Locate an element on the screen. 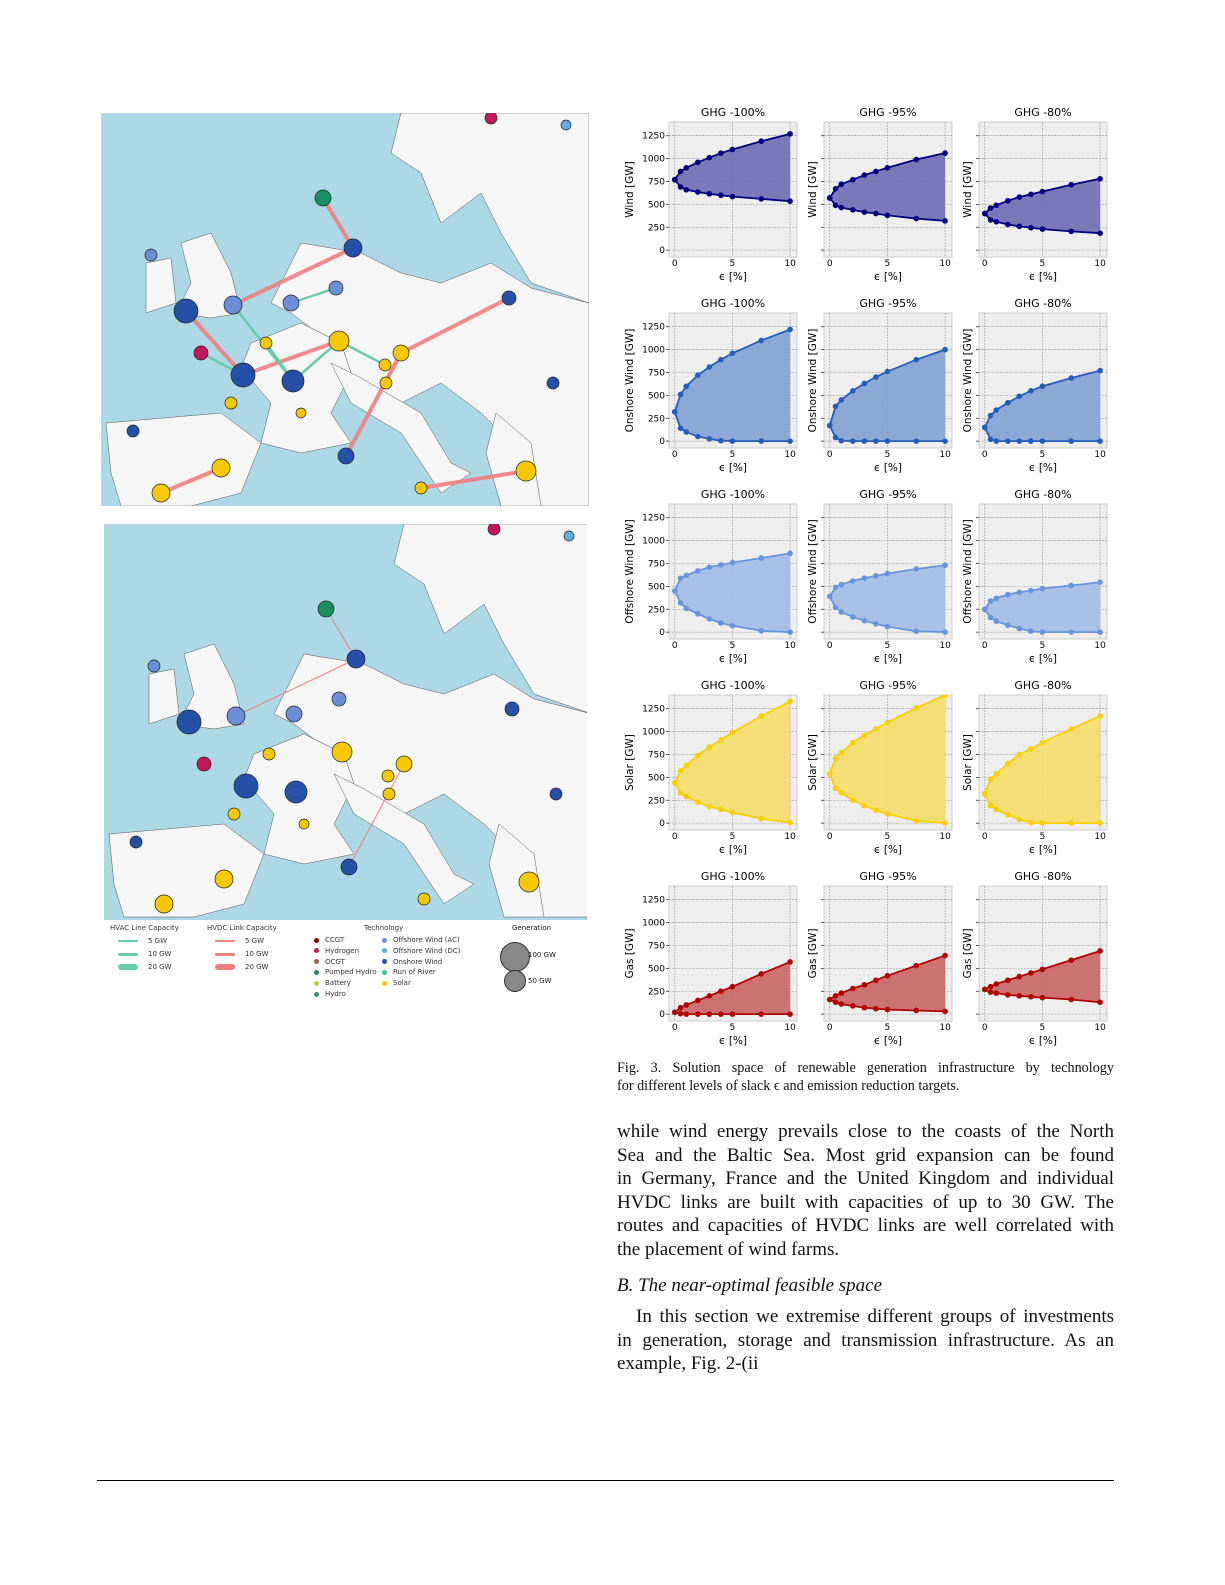 This screenshot has width=1225, height=1585. technology-legend-item: Offshore Wind (AC) is located at coordinates (421, 940).